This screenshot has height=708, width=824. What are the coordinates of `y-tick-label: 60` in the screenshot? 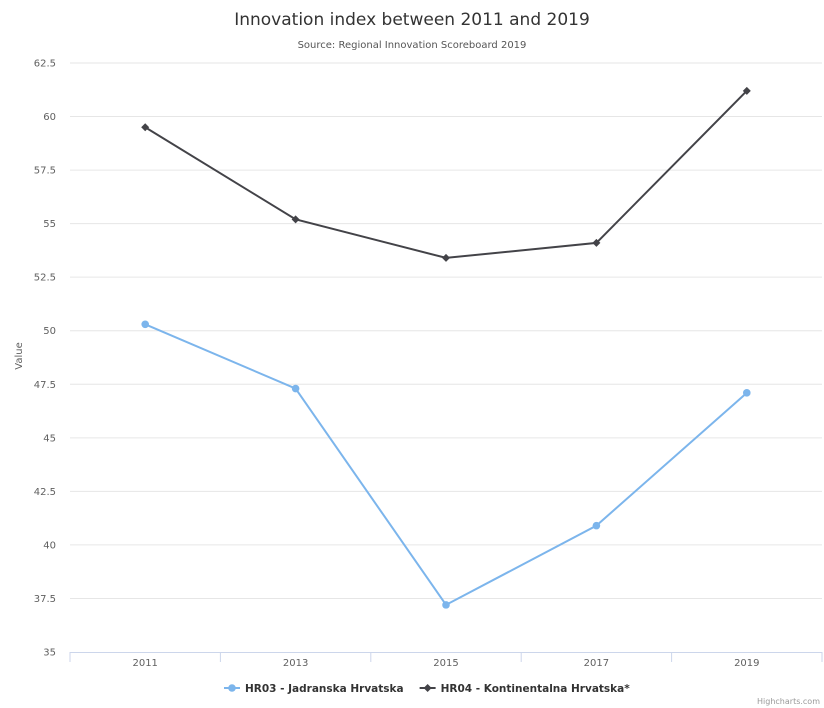 It's located at (49, 117).